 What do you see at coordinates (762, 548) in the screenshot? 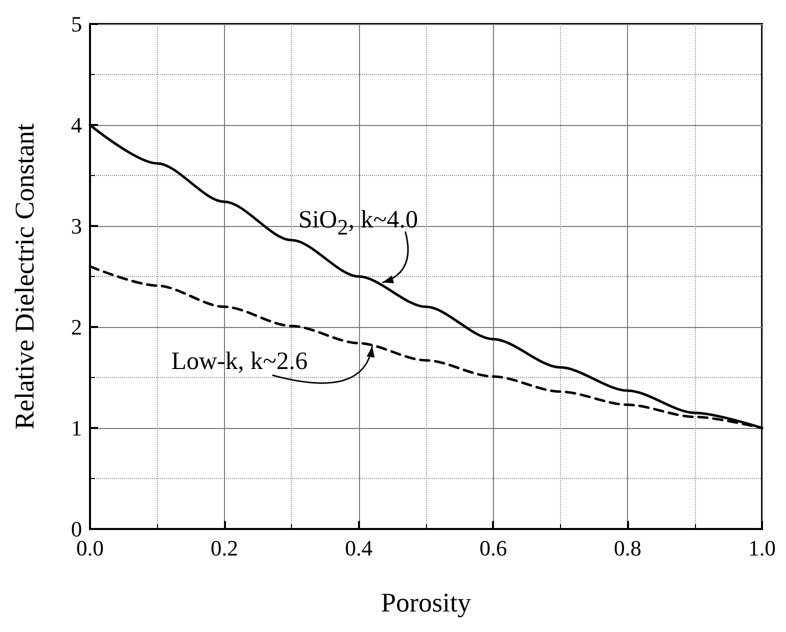
I see `x-tick-label: 1.0` at bounding box center [762, 548].